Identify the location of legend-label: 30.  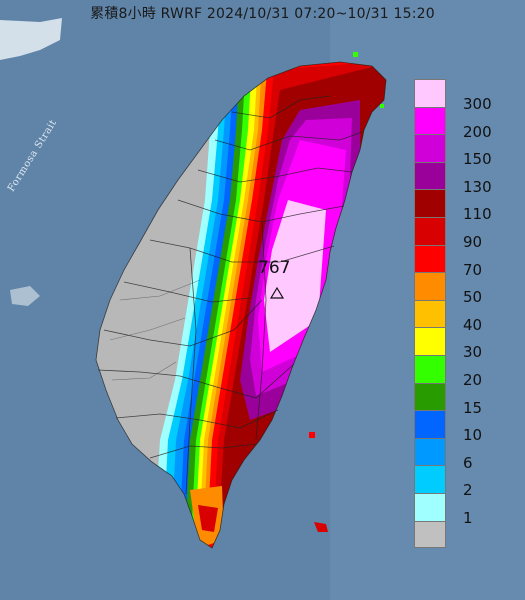
(473, 352).